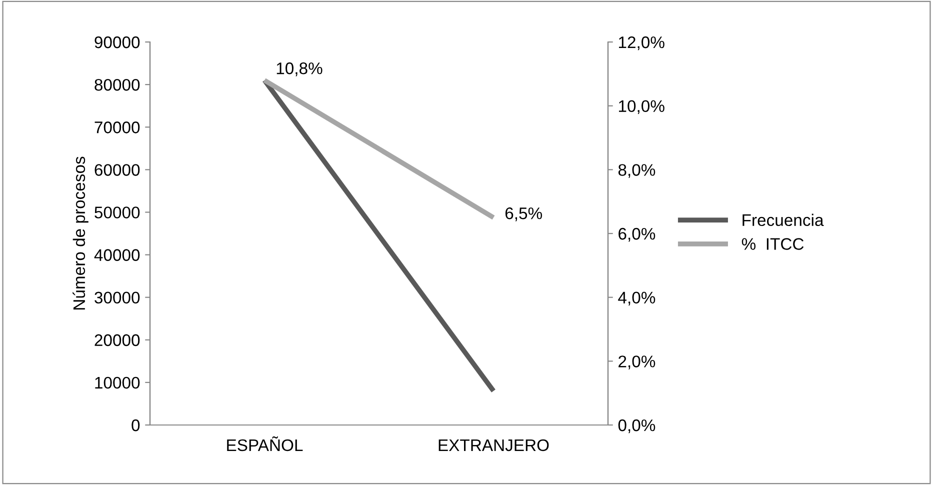 This screenshot has width=933, height=485. I want to click on y-tick-label: 10000, so click(117, 382).